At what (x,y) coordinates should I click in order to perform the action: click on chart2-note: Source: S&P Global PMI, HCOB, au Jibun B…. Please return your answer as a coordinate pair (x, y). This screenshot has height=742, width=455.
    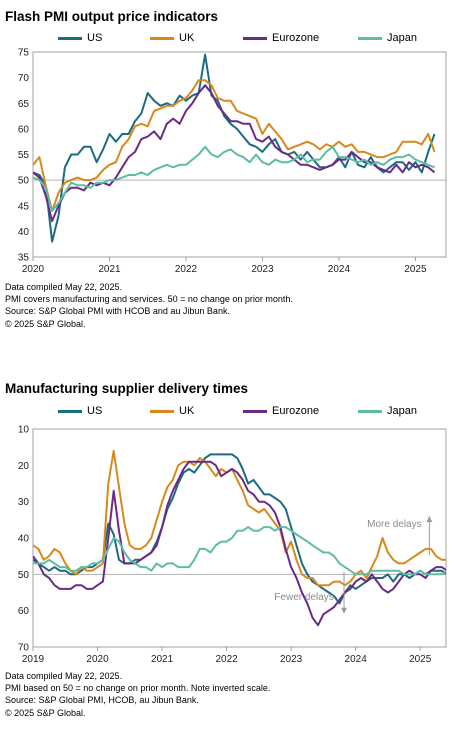
    Looking at the image, I should click on (102, 700).